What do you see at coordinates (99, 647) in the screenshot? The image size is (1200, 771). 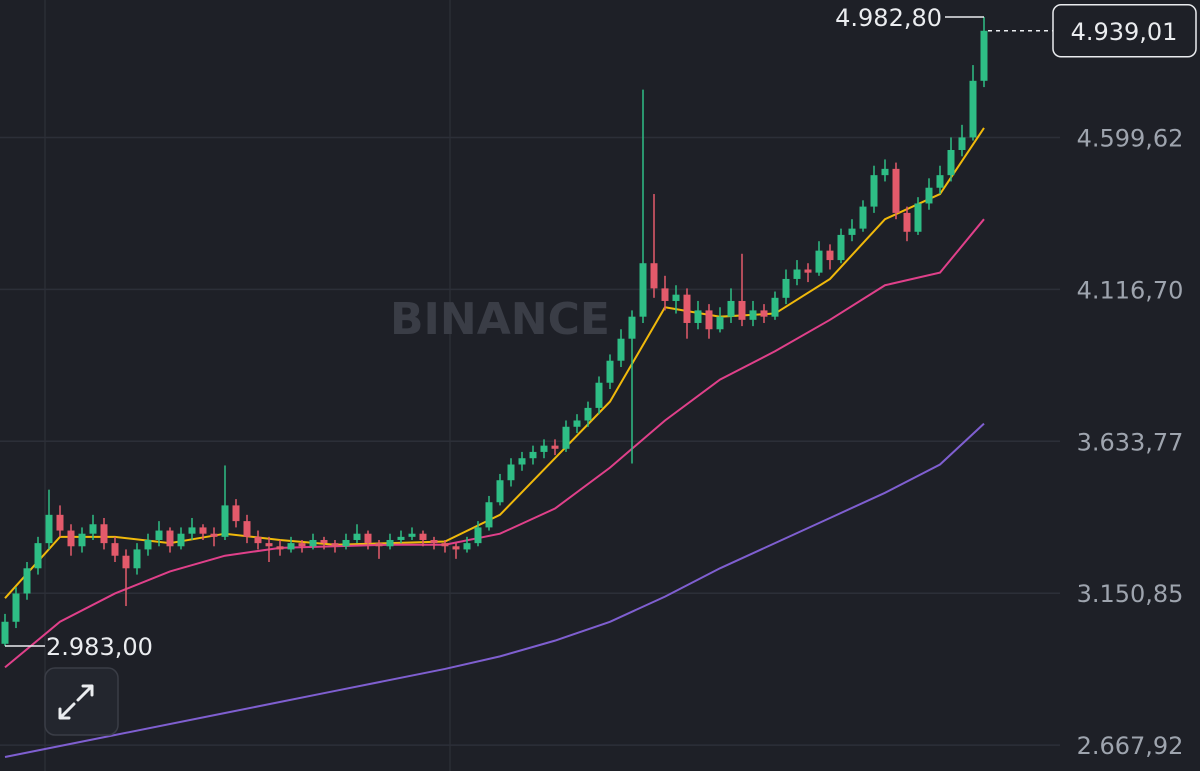 I see `low-marker-label: 2.983,00` at bounding box center [99, 647].